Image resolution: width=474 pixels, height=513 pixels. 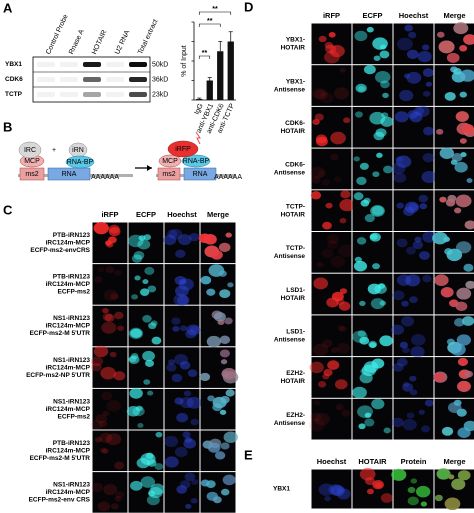 I want to click on column-header: Merge, so click(x=454, y=15).